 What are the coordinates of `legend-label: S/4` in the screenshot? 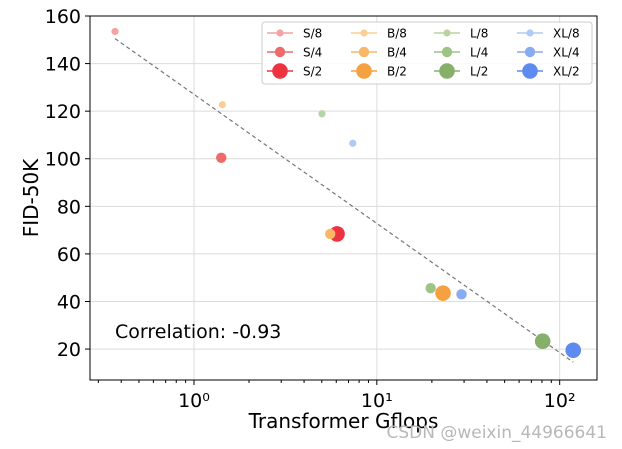 It's located at (312, 53).